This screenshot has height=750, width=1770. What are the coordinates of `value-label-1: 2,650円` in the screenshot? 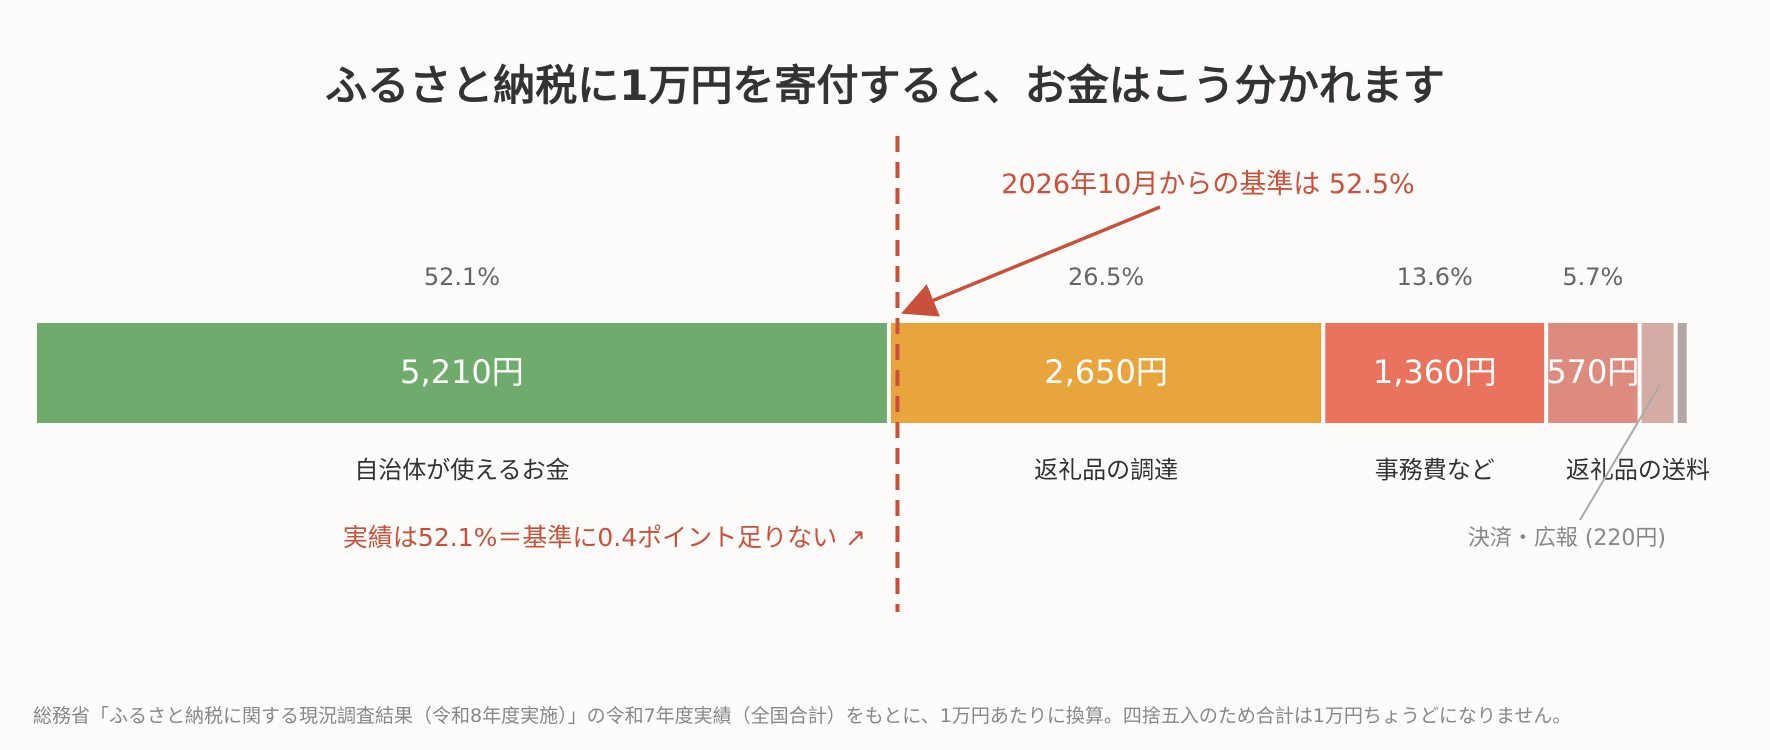 It's located at (1106, 372).